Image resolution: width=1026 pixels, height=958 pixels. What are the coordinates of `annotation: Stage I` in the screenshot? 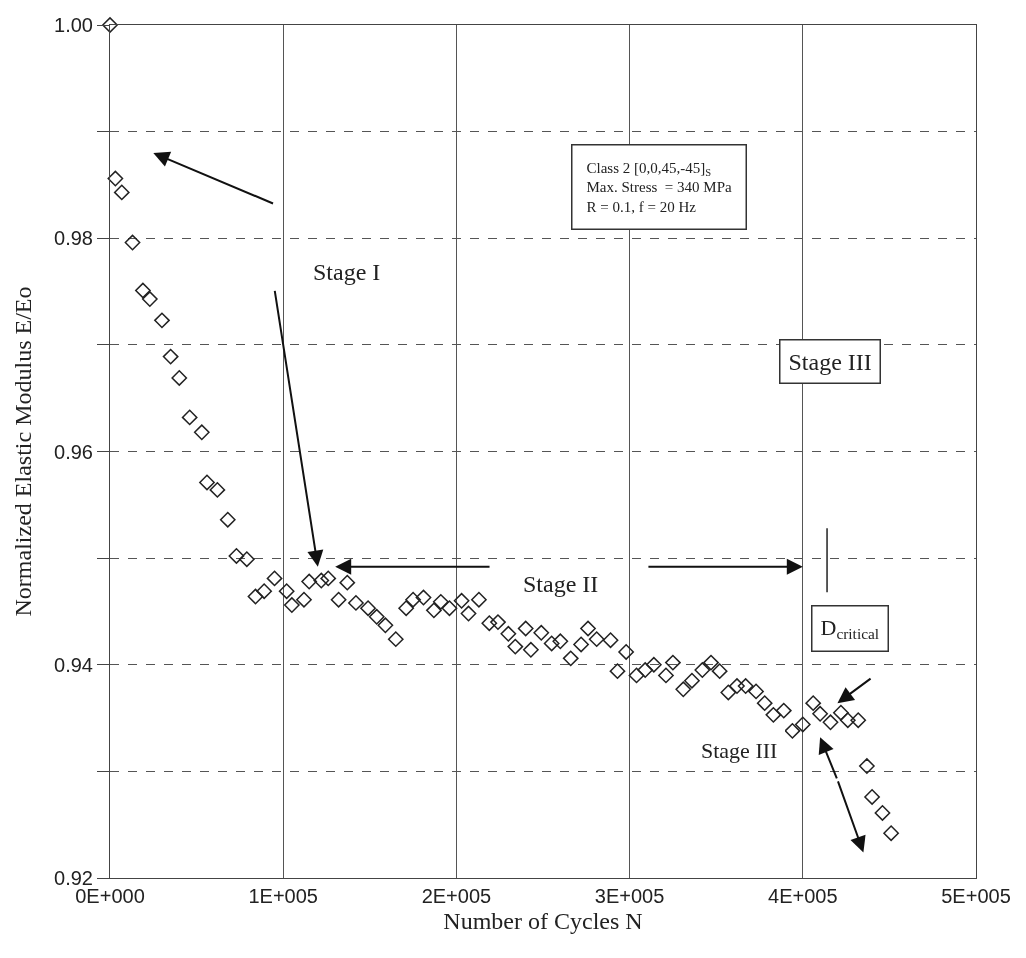 It's located at (347, 272).